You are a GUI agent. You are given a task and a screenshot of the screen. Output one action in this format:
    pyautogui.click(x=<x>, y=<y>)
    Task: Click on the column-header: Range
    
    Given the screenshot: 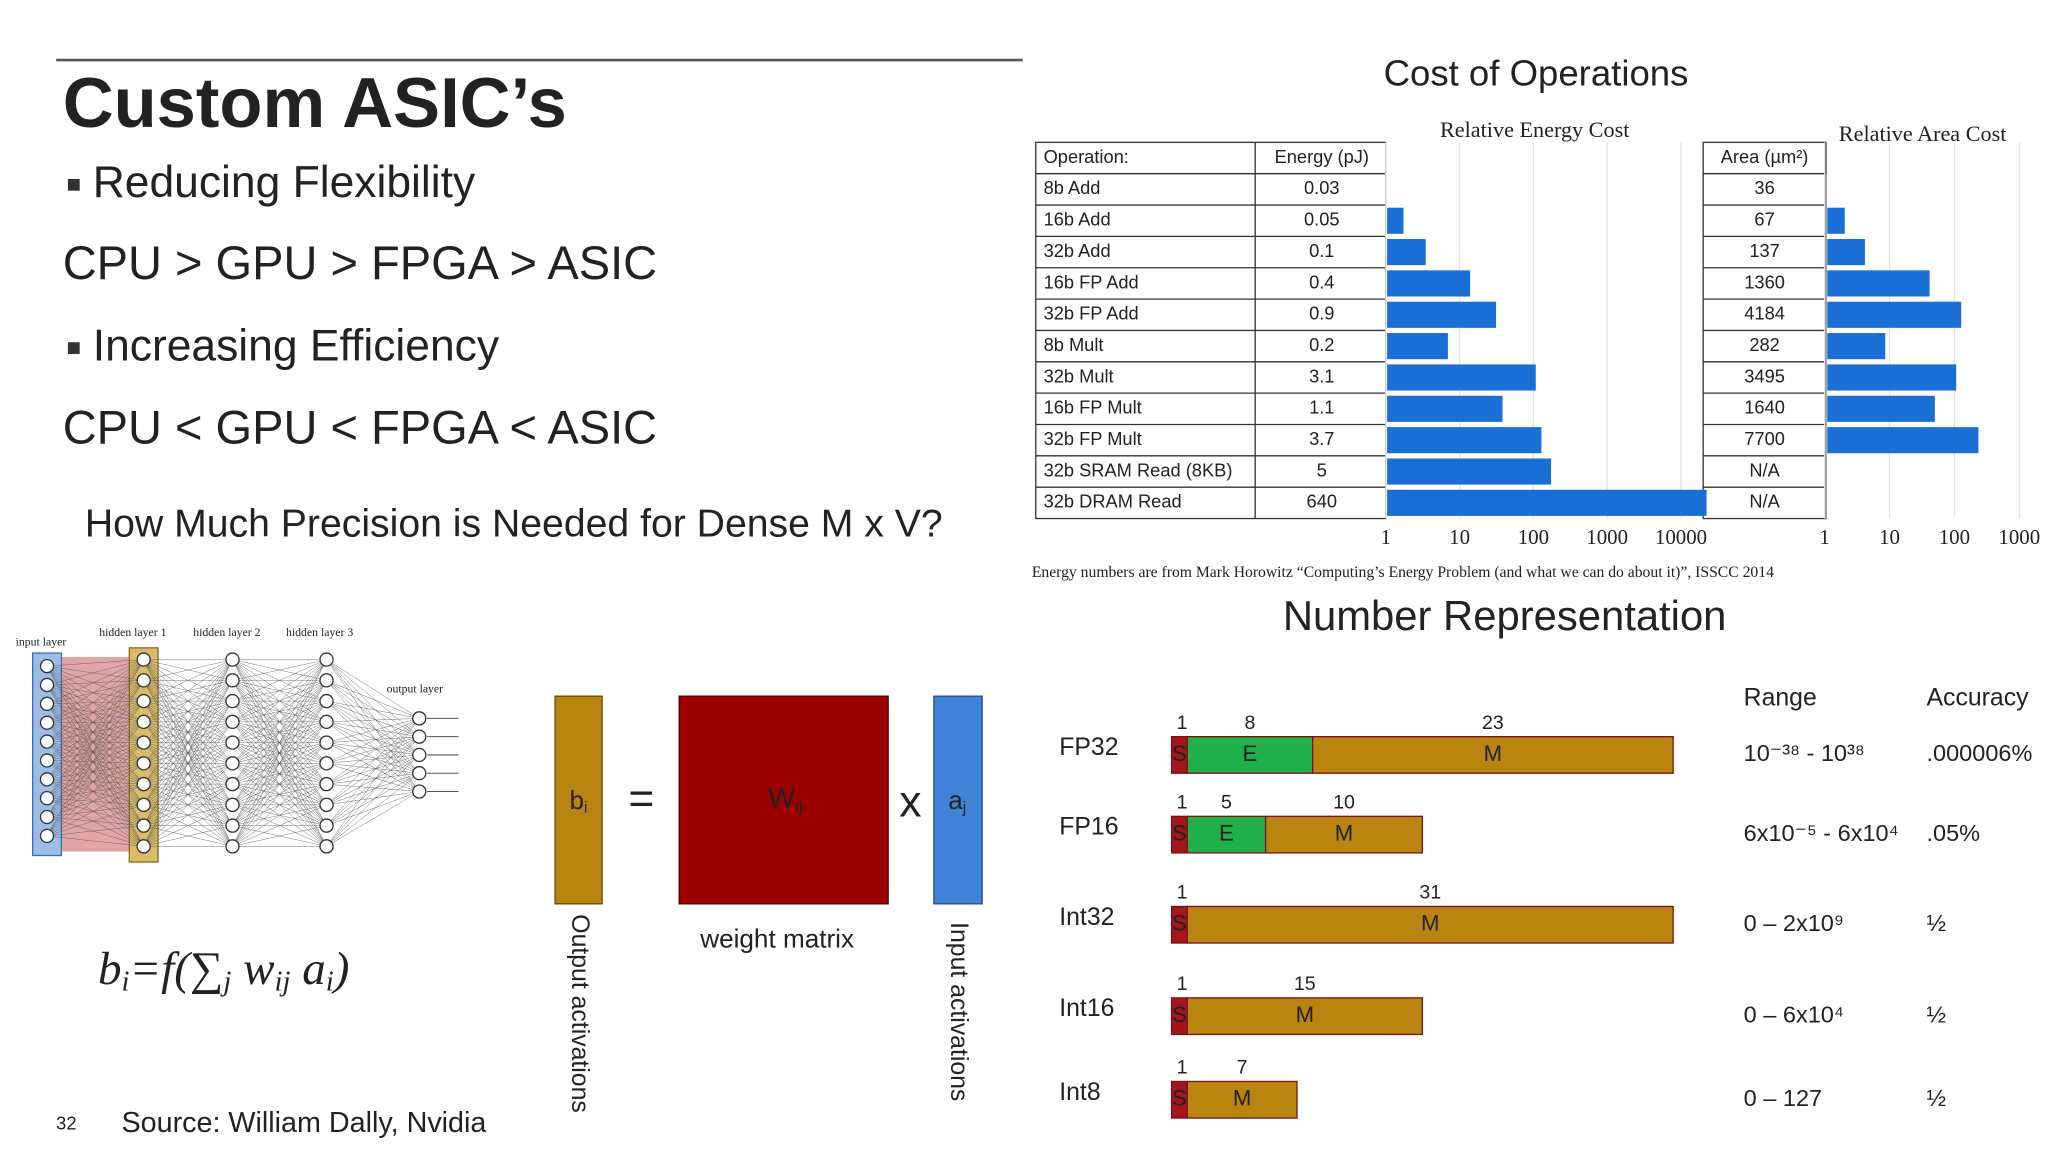 What is the action you would take?
    pyautogui.click(x=1780, y=697)
    